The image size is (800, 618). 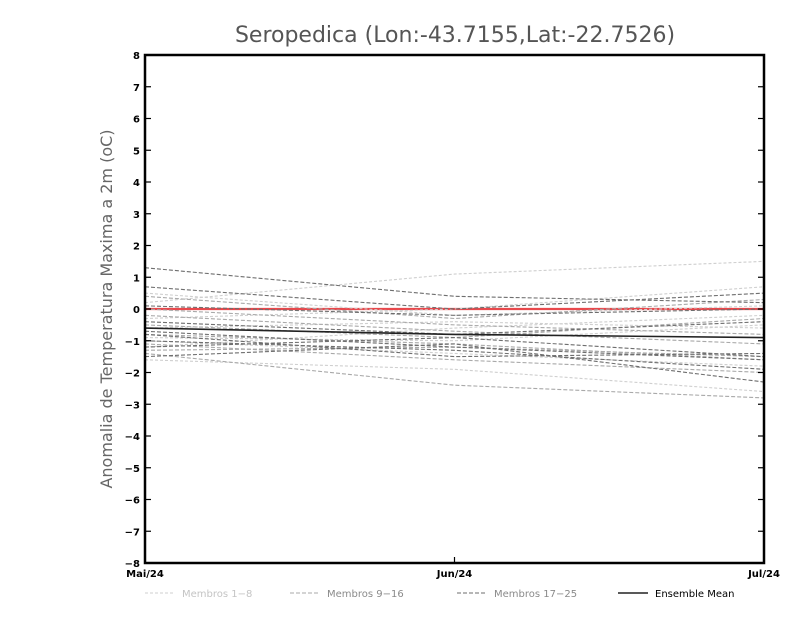 What do you see at coordinates (455, 35) in the screenshot?
I see `chart-title: Seropedica (Lon:-43.7155,Lat:-22.7526)` at bounding box center [455, 35].